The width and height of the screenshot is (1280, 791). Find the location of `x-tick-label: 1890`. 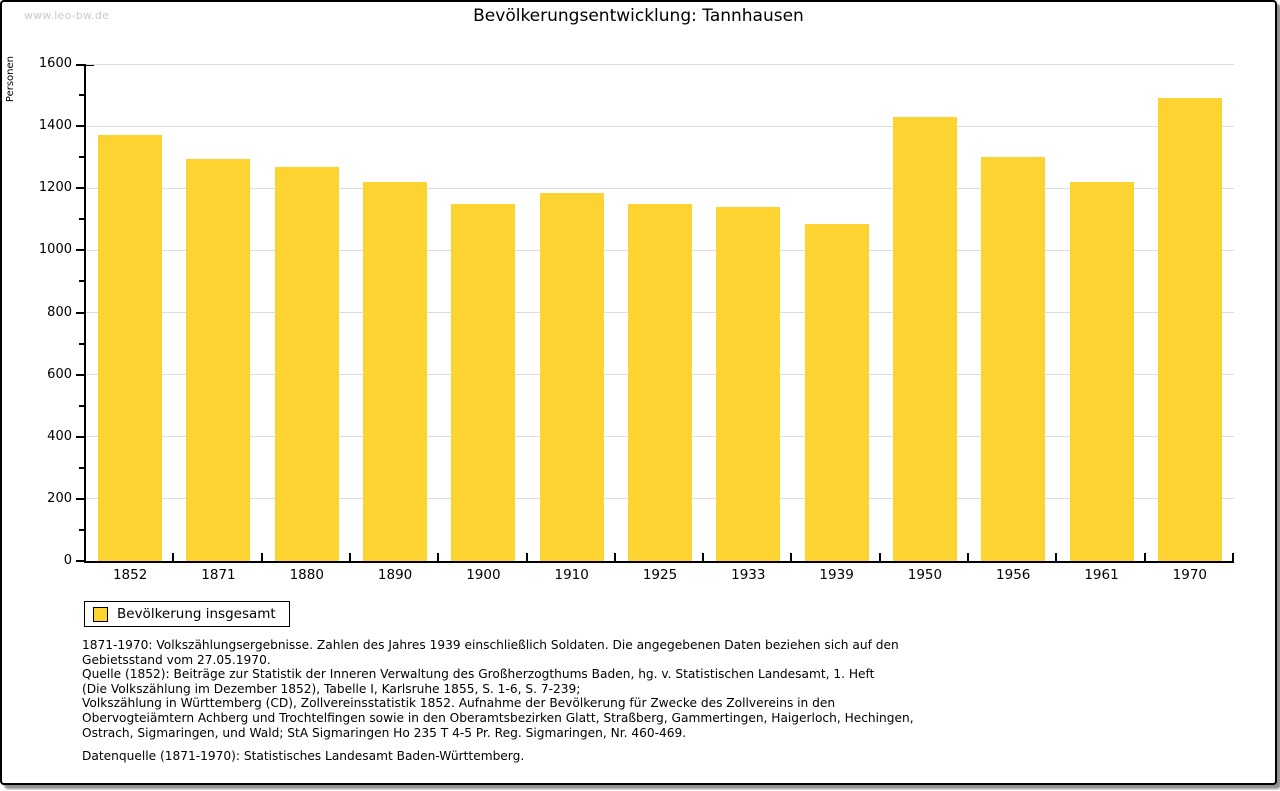

x-tick-label: 1890 is located at coordinates (395, 575).